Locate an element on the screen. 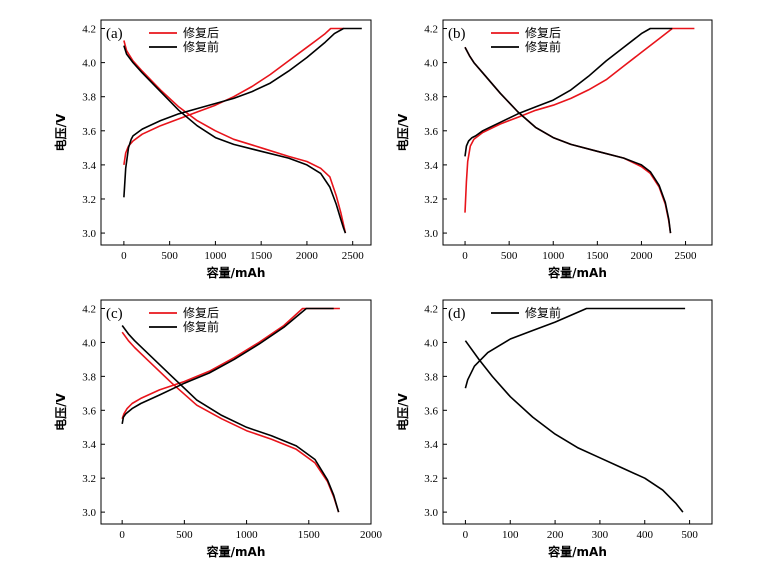 This screenshot has width=780, height=568. panel-label: (b) is located at coordinates (457, 34).